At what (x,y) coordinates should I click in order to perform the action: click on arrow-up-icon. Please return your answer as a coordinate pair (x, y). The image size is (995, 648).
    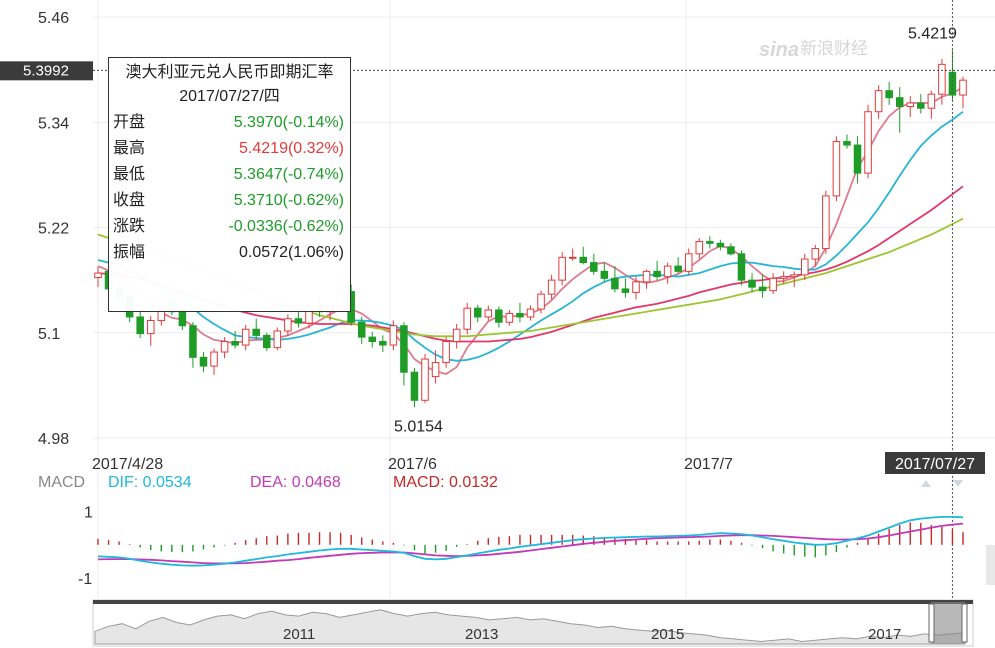
    Looking at the image, I should click on (926, 483).